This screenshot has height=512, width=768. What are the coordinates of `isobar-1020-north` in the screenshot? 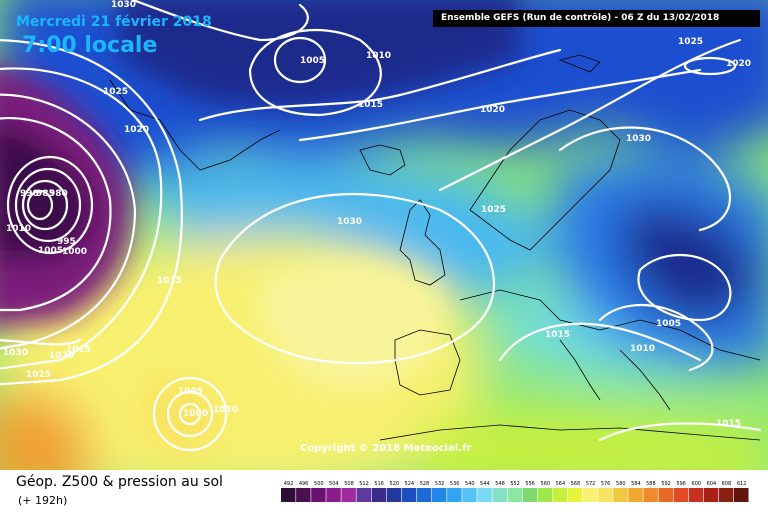 It's located at (500, 105).